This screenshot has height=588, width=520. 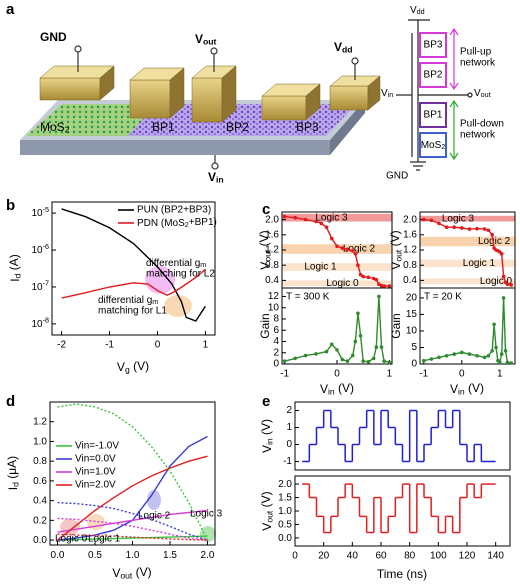 I want to click on tick-label: 0.2, so click(x=40, y=520).